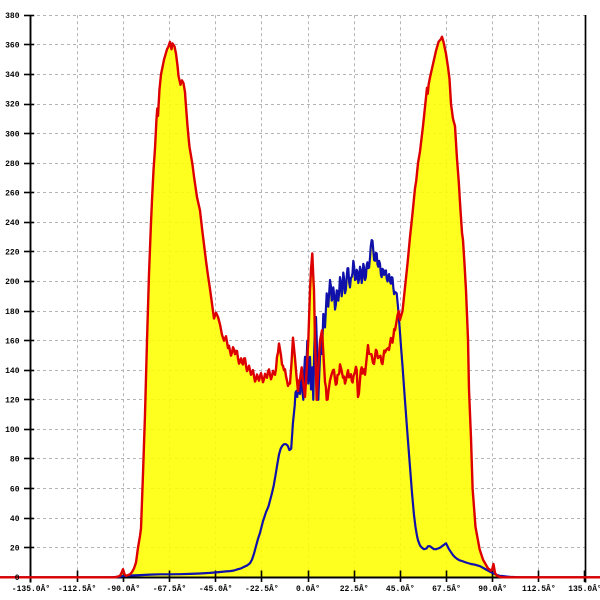  I want to click on svg-text: -112.5Â°, so click(77, 589).